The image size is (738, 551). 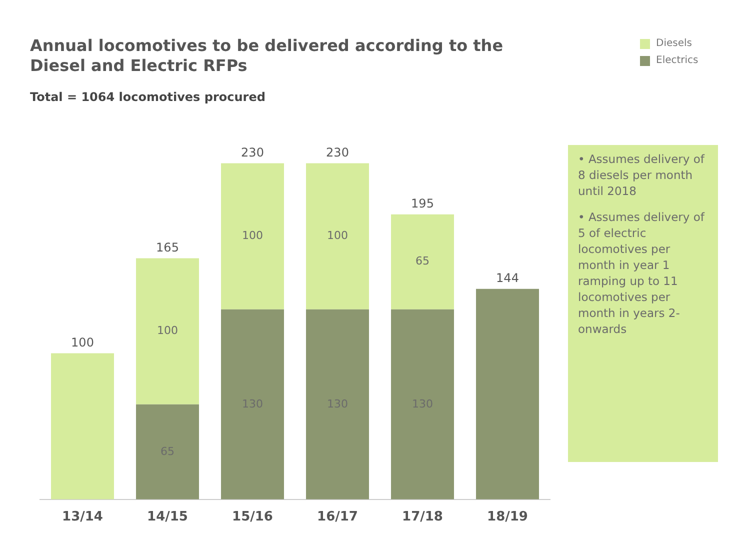 What do you see at coordinates (167, 517) in the screenshot?
I see `x-tick-label: 14/15` at bounding box center [167, 517].